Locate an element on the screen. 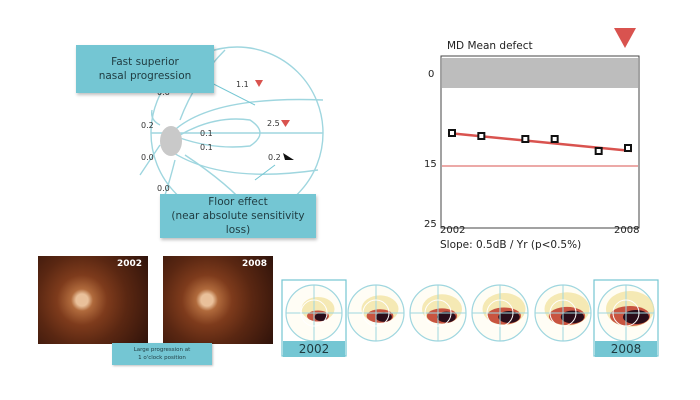 The image size is (700, 400). field-value: 1.1 is located at coordinates (242, 84).